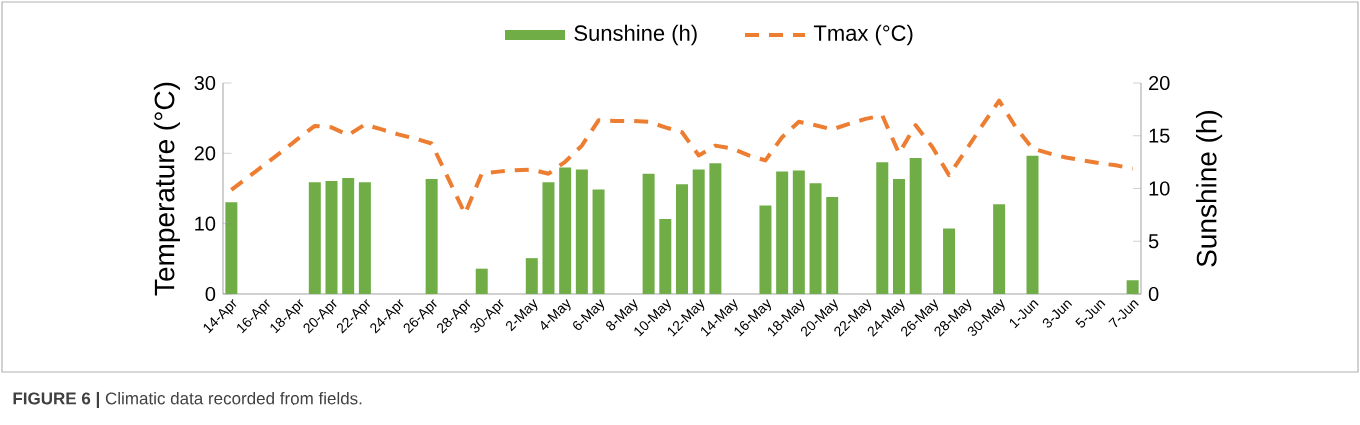  Describe the element at coordinates (1159, 188) in the screenshot. I see `y2-tick-label: 10` at that location.